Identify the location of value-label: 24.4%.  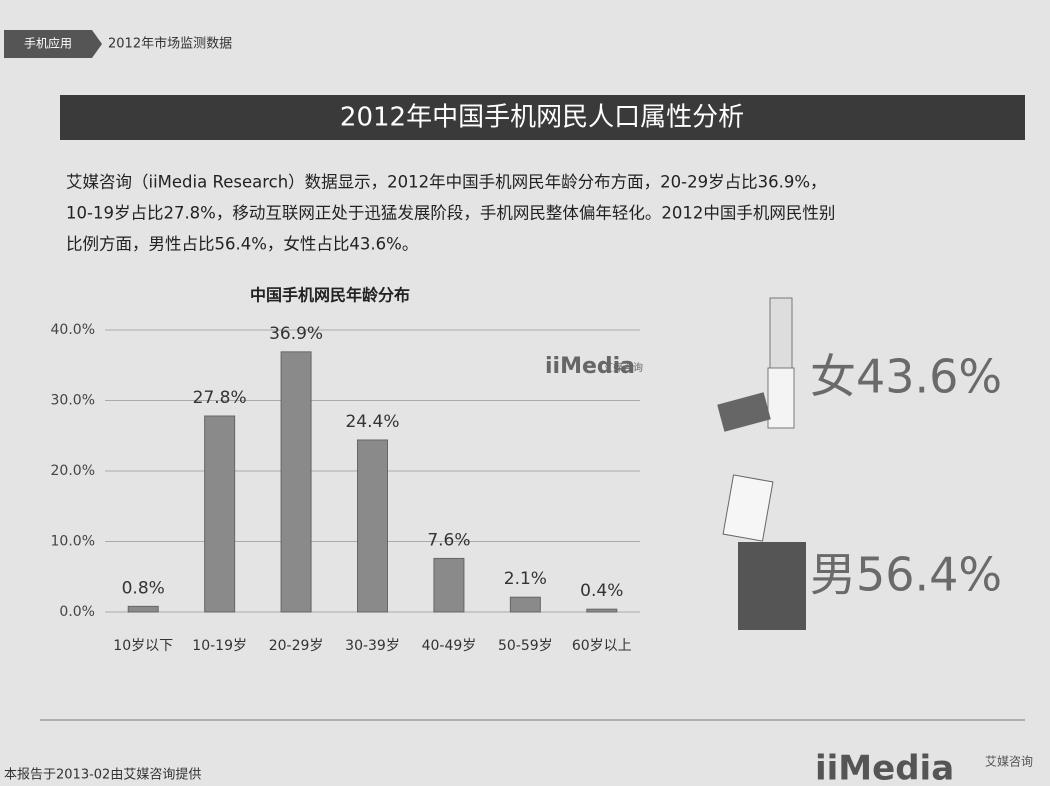
(372, 422).